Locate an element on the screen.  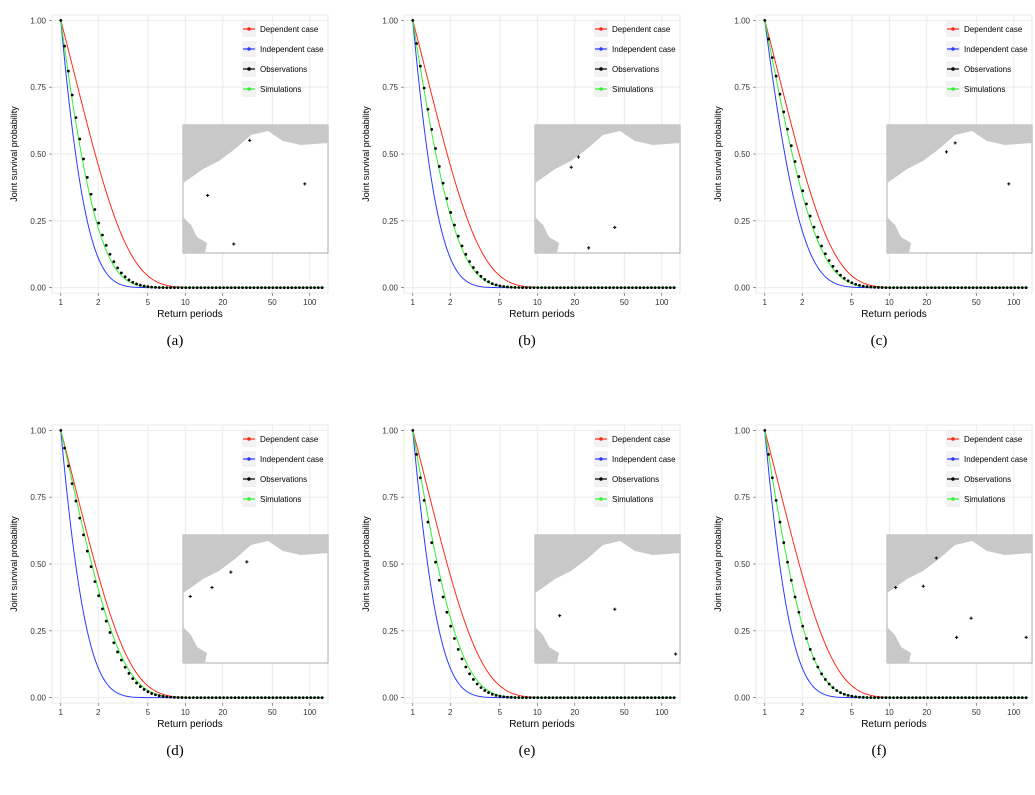
x-tick-label: 10 is located at coordinates (185, 712).